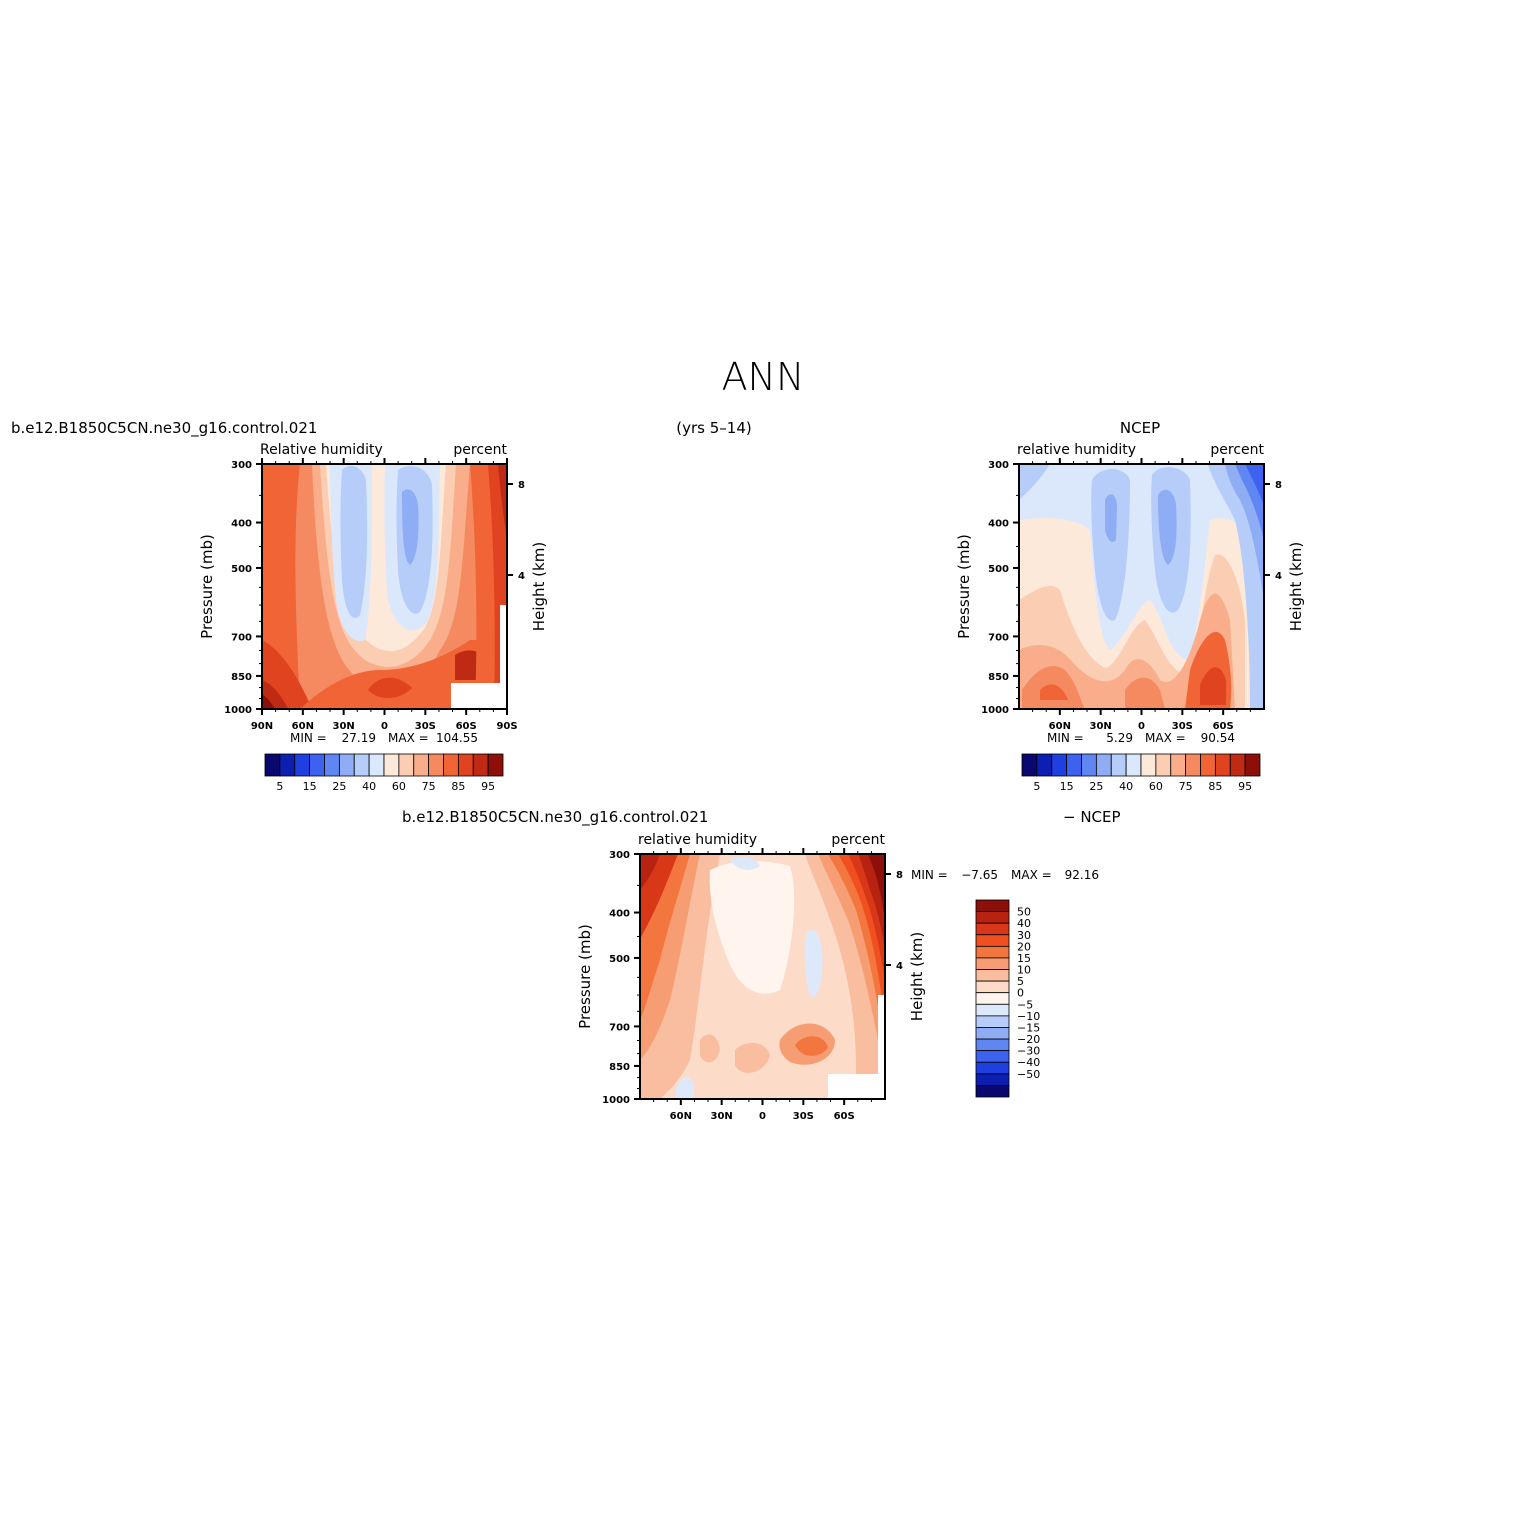  Describe the element at coordinates (1278, 485) in the screenshot. I see `y-right-tick-label: 8` at that location.